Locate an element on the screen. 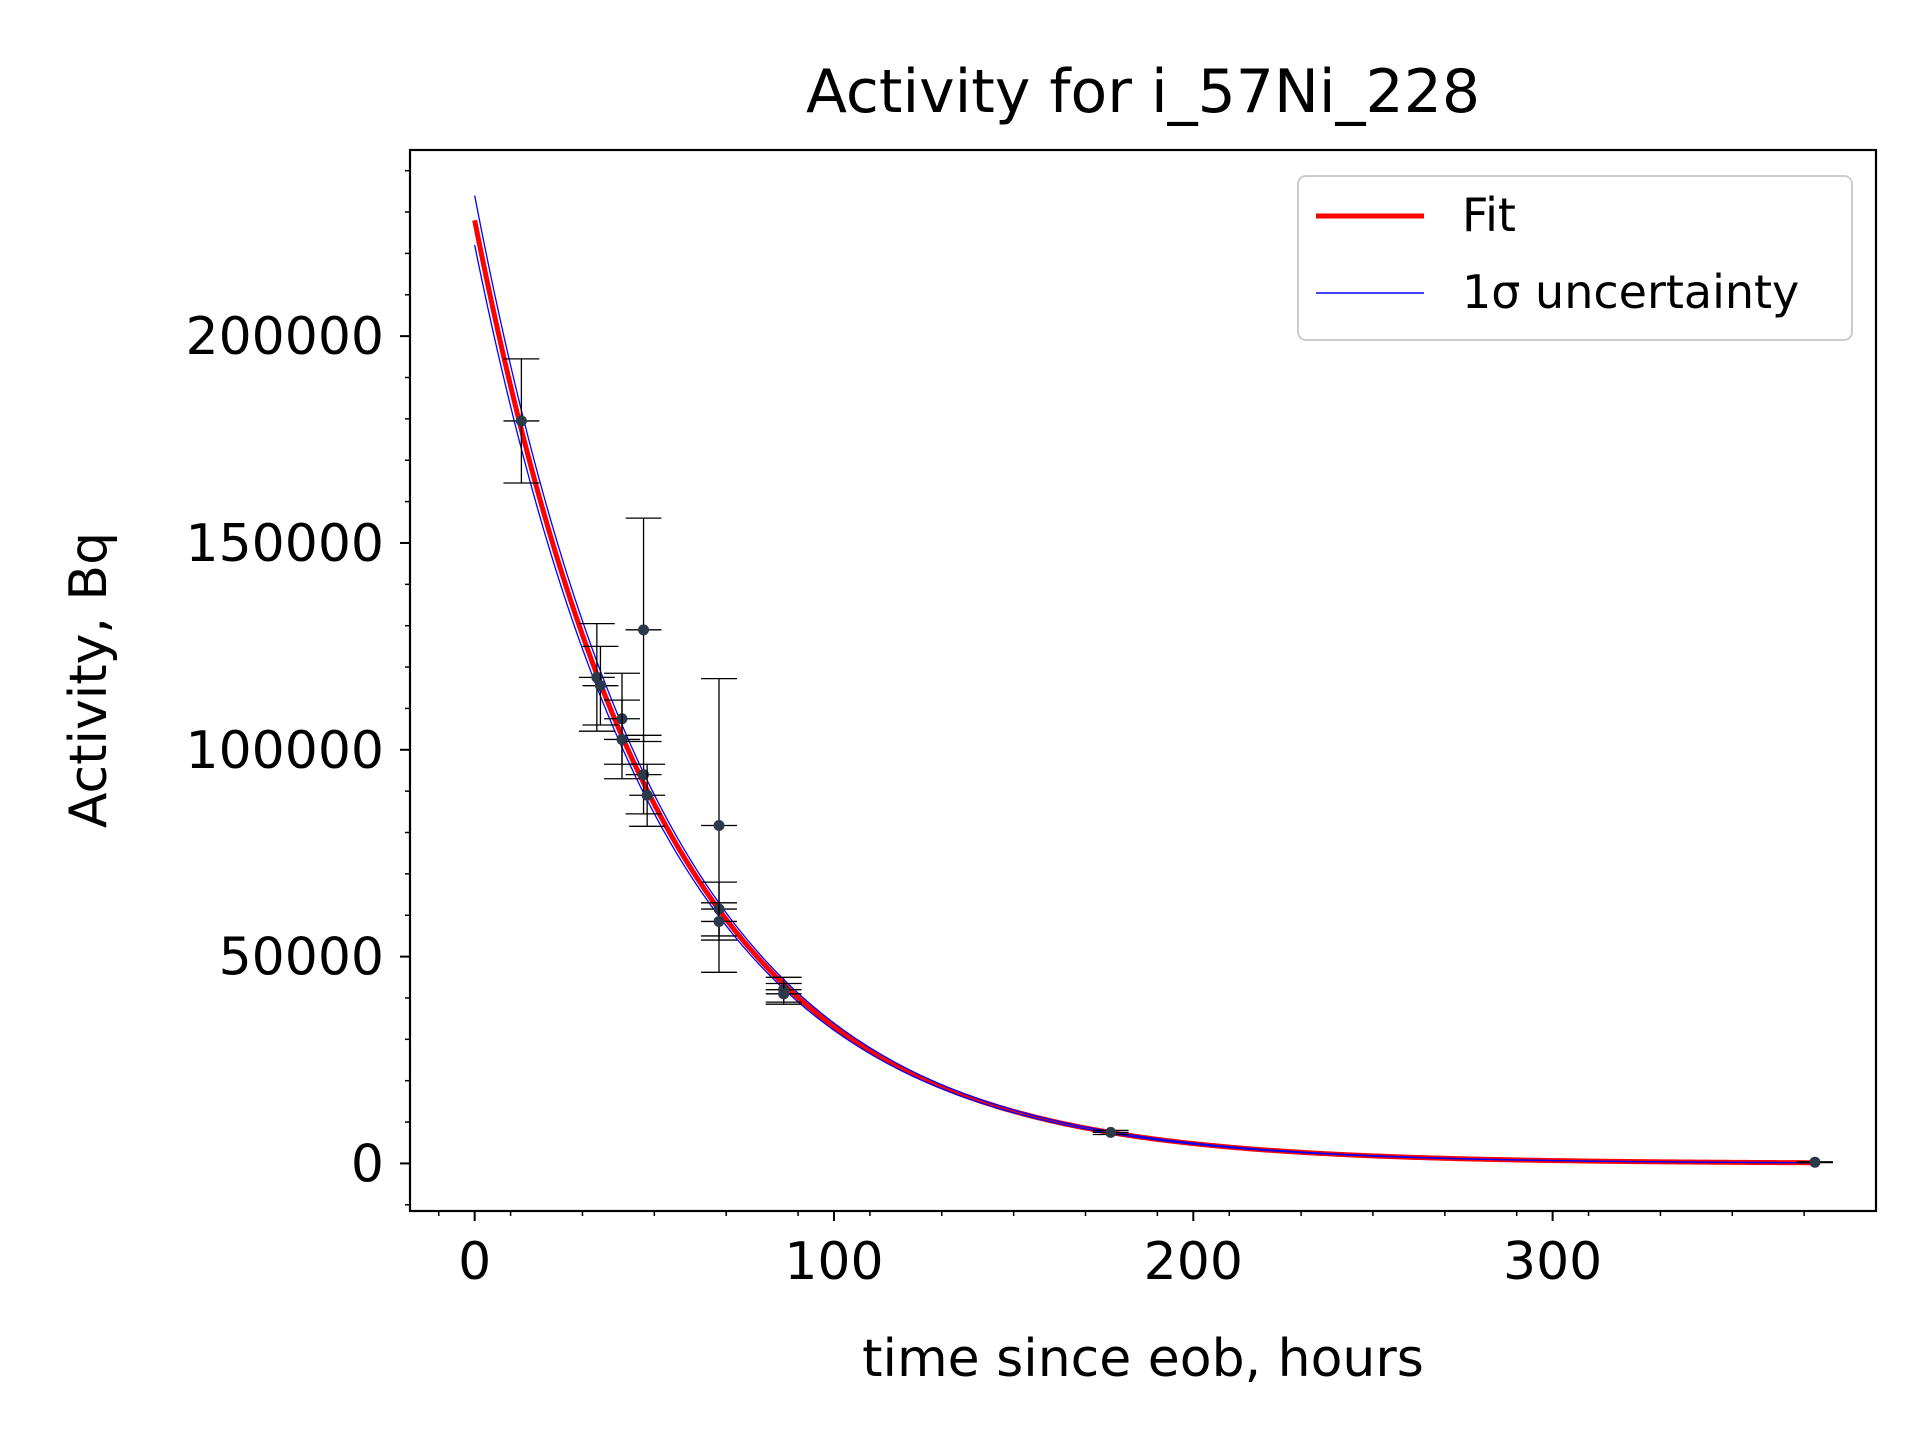 Image resolution: width=1920 pixels, height=1440 pixels. x-tick-label: 0 is located at coordinates (474, 1262).